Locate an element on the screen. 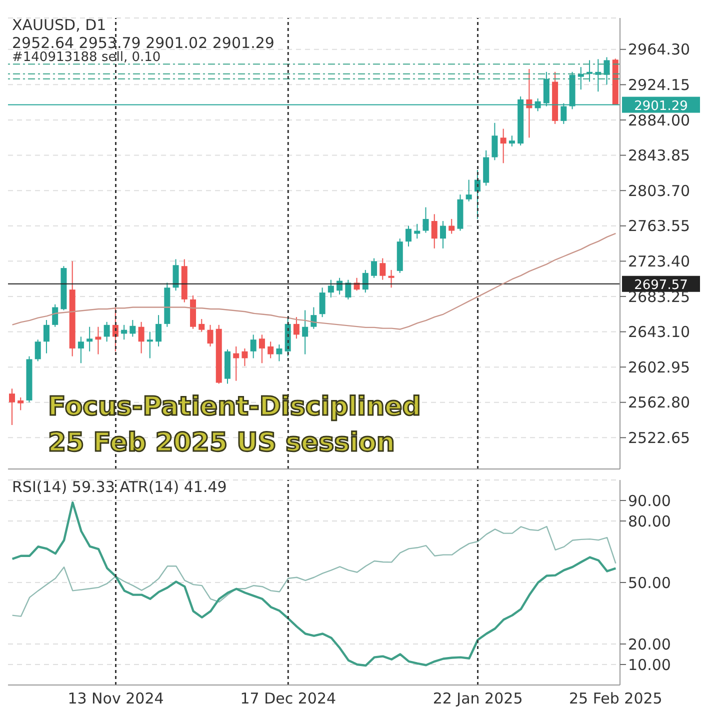 The height and width of the screenshot is (720, 720). x-tick-label: 22 Jan 2025 is located at coordinates (477, 699).